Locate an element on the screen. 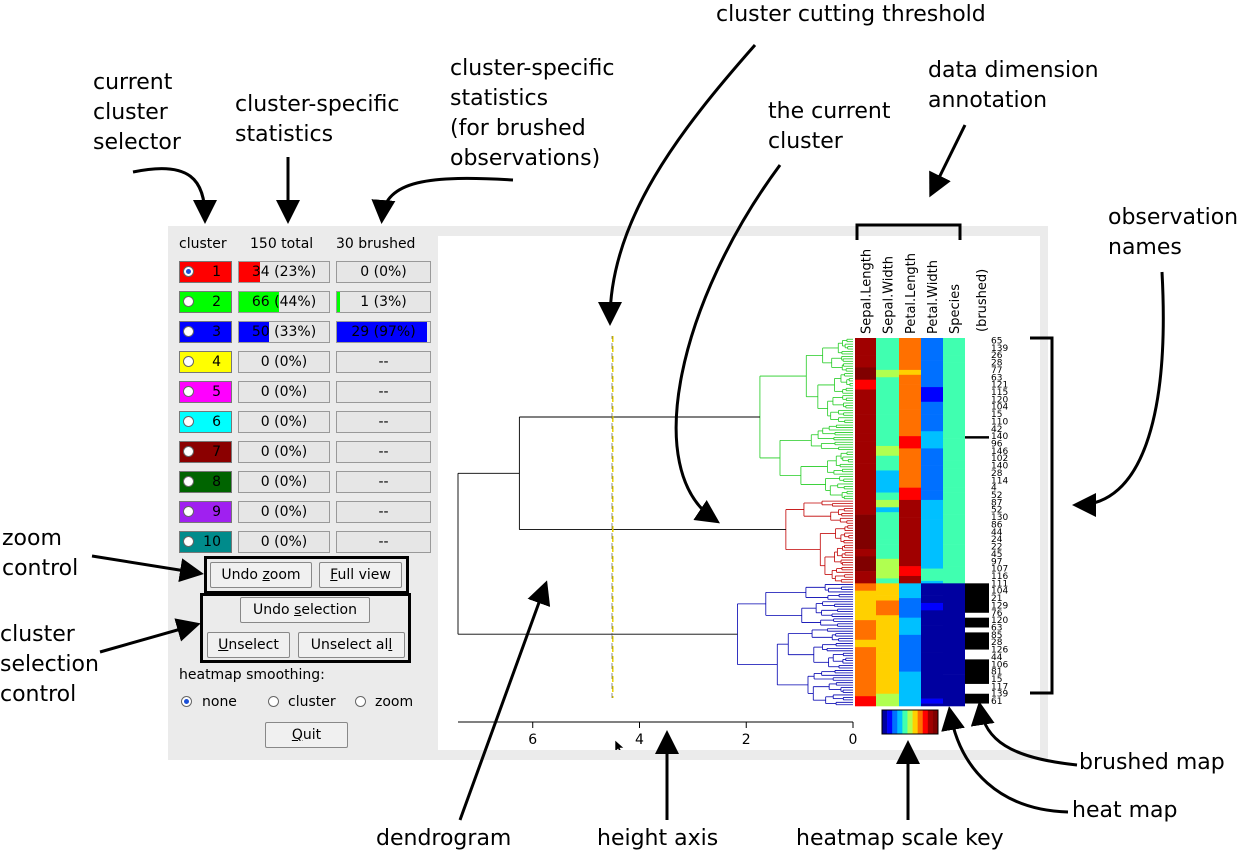  dimension-label: Sepal.Length is located at coordinates (867, 291).